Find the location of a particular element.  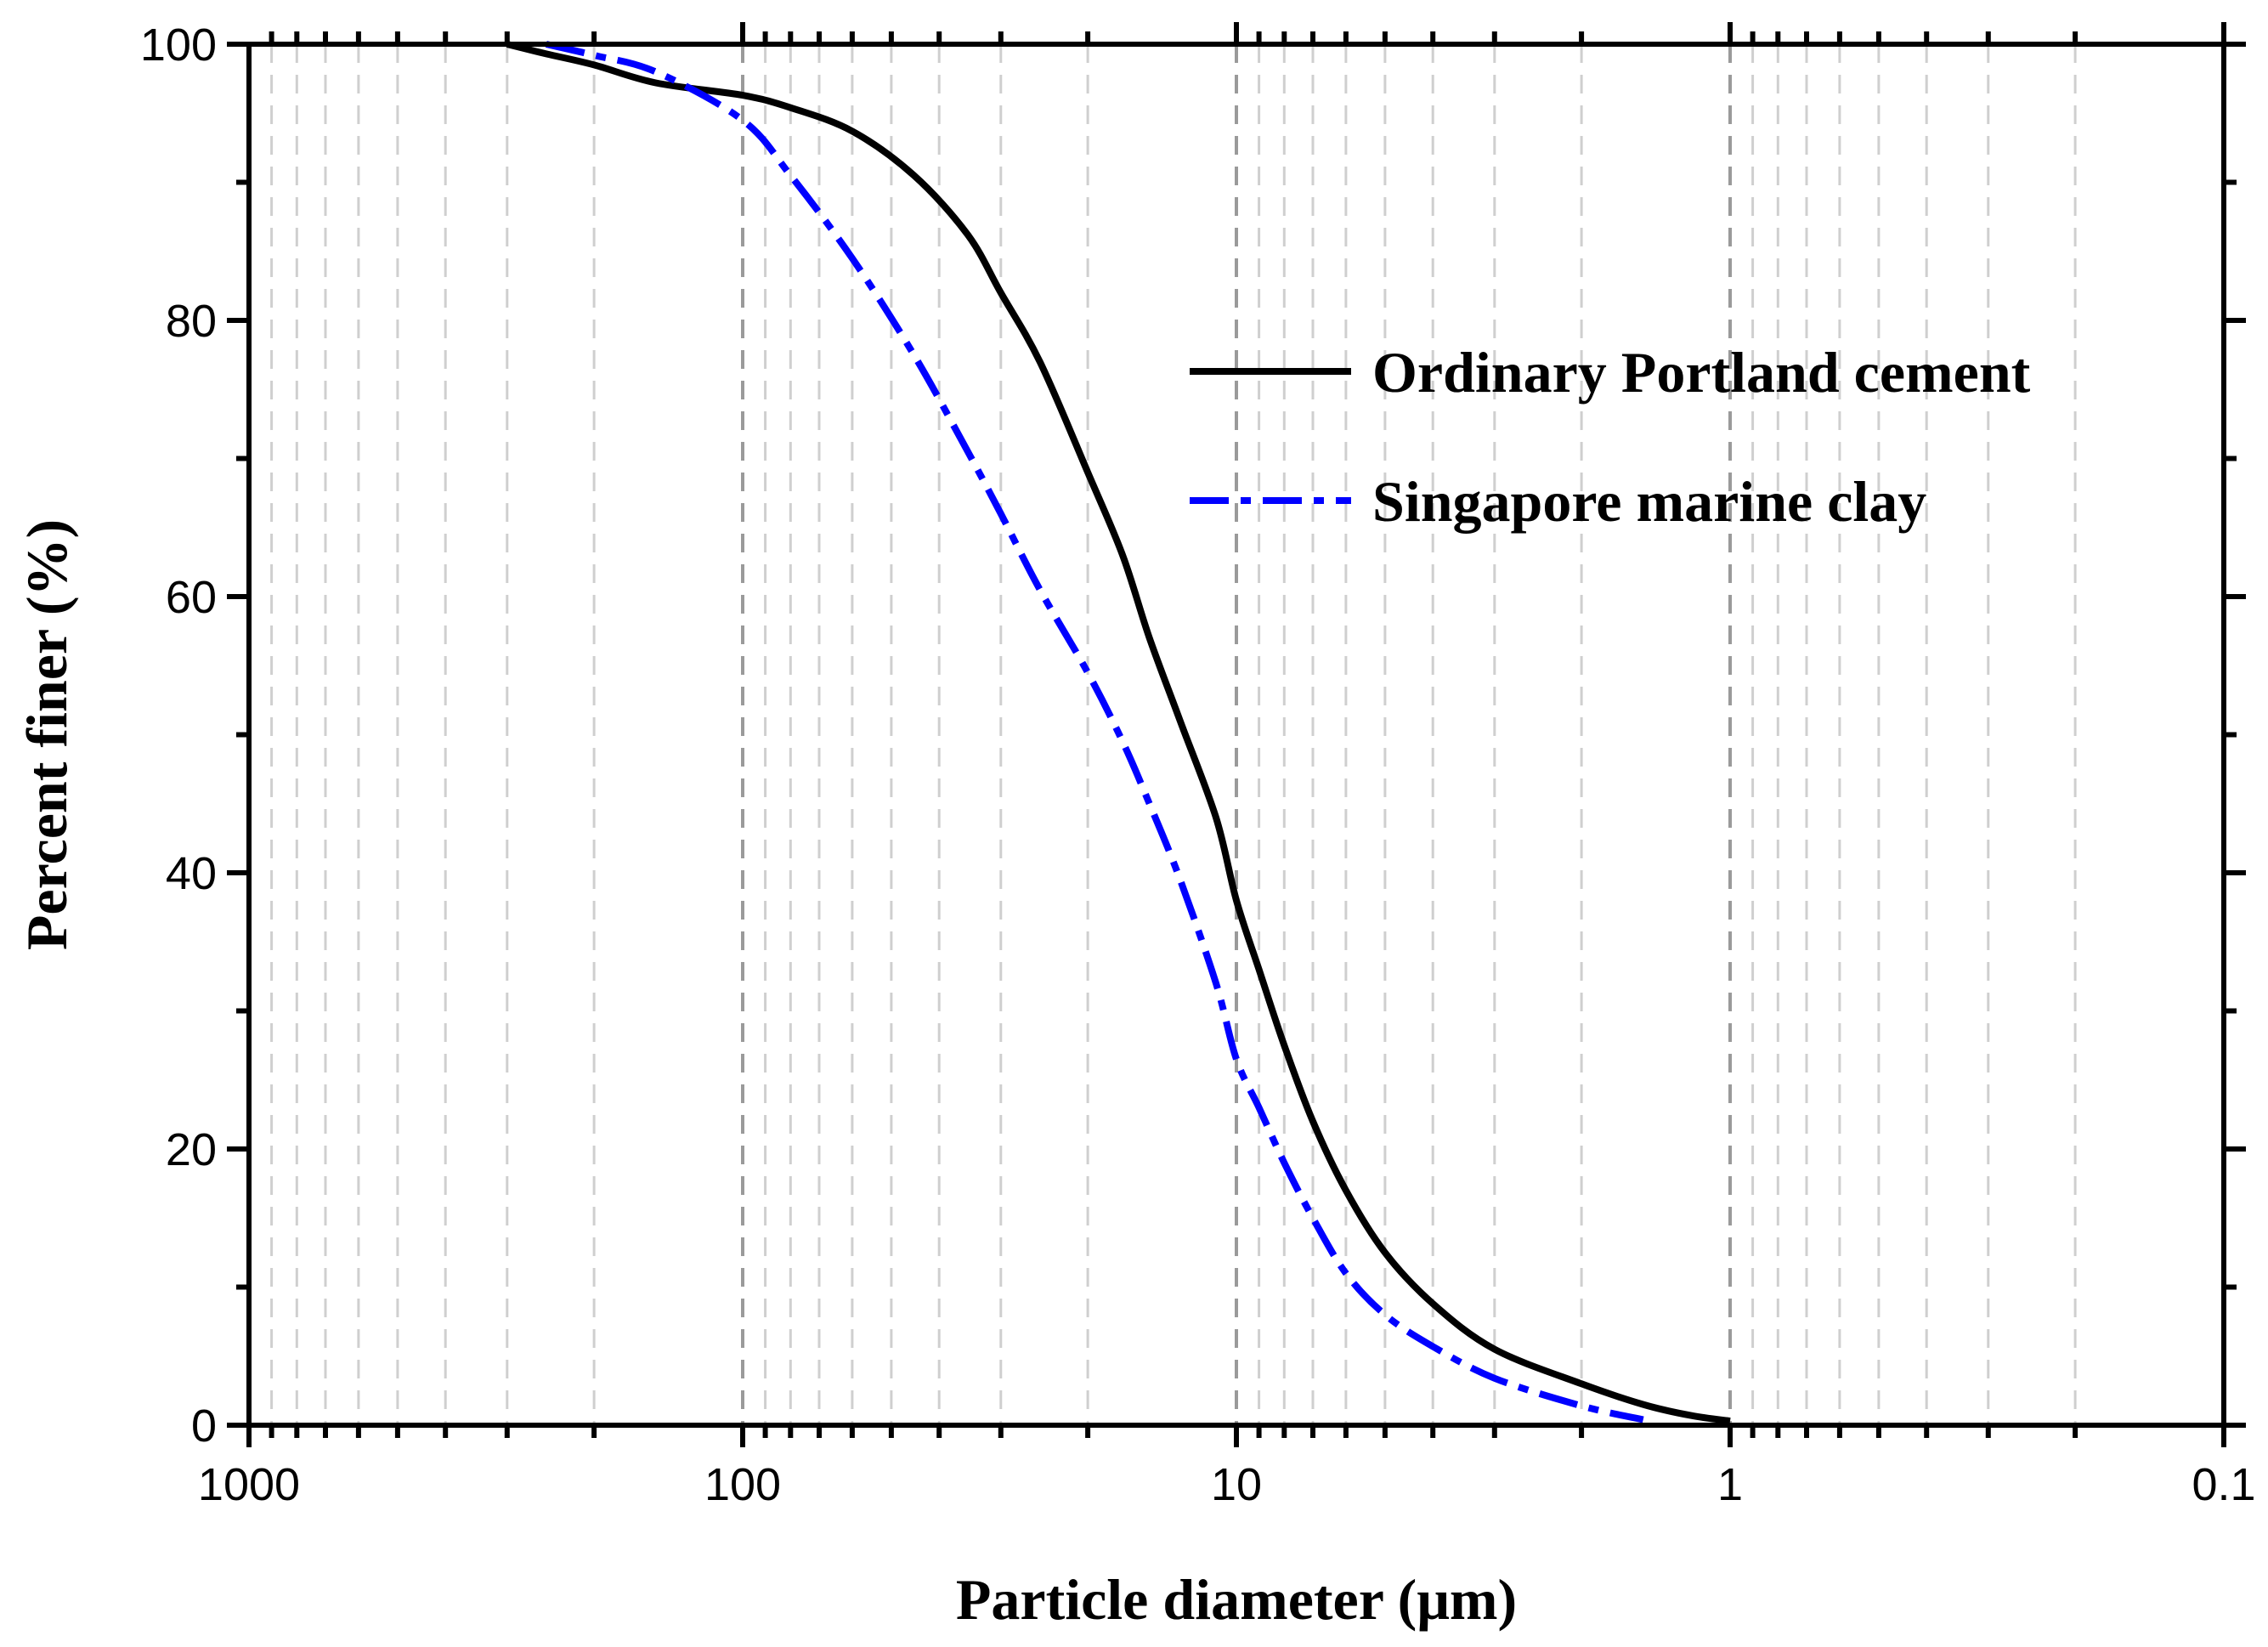

y-tick-label: 0 is located at coordinates (204, 1426).